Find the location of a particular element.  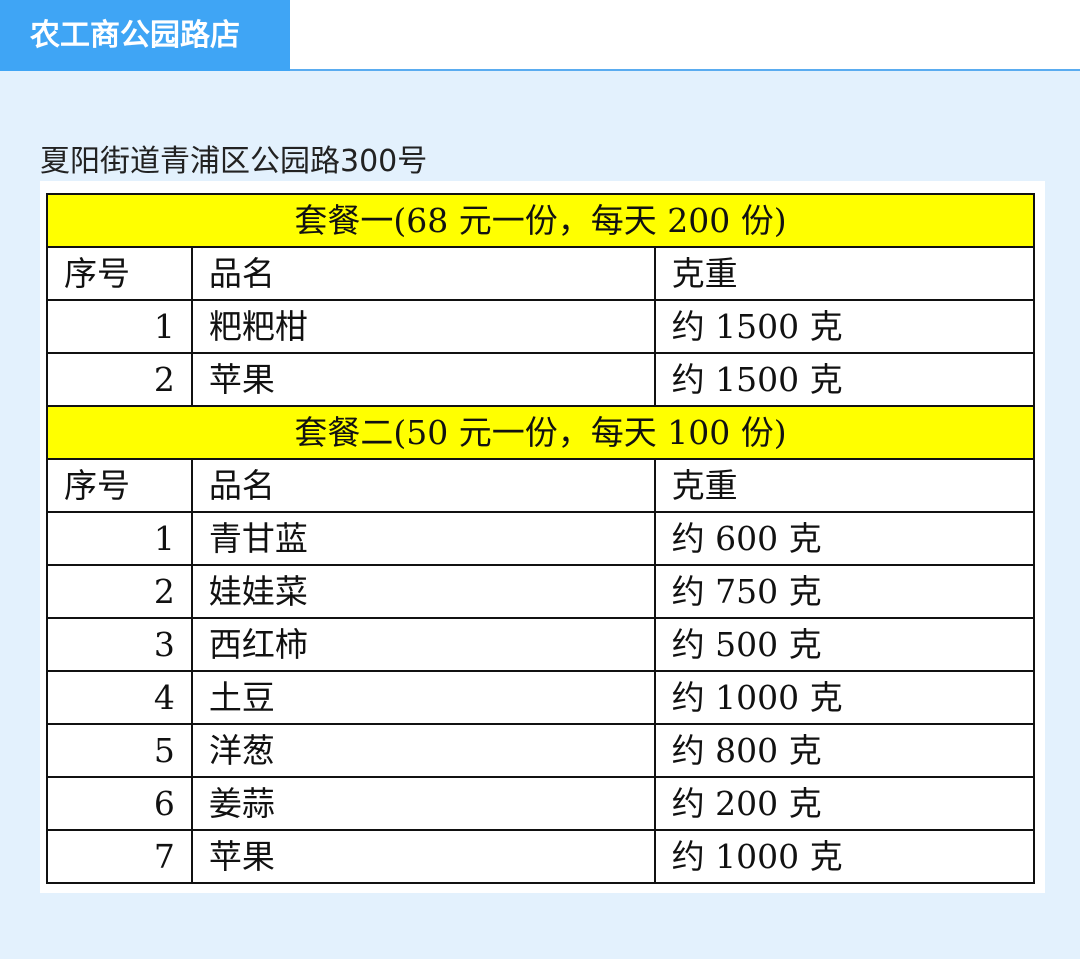

table-row: 4 土豆约 1000 克 is located at coordinates (541, 697).